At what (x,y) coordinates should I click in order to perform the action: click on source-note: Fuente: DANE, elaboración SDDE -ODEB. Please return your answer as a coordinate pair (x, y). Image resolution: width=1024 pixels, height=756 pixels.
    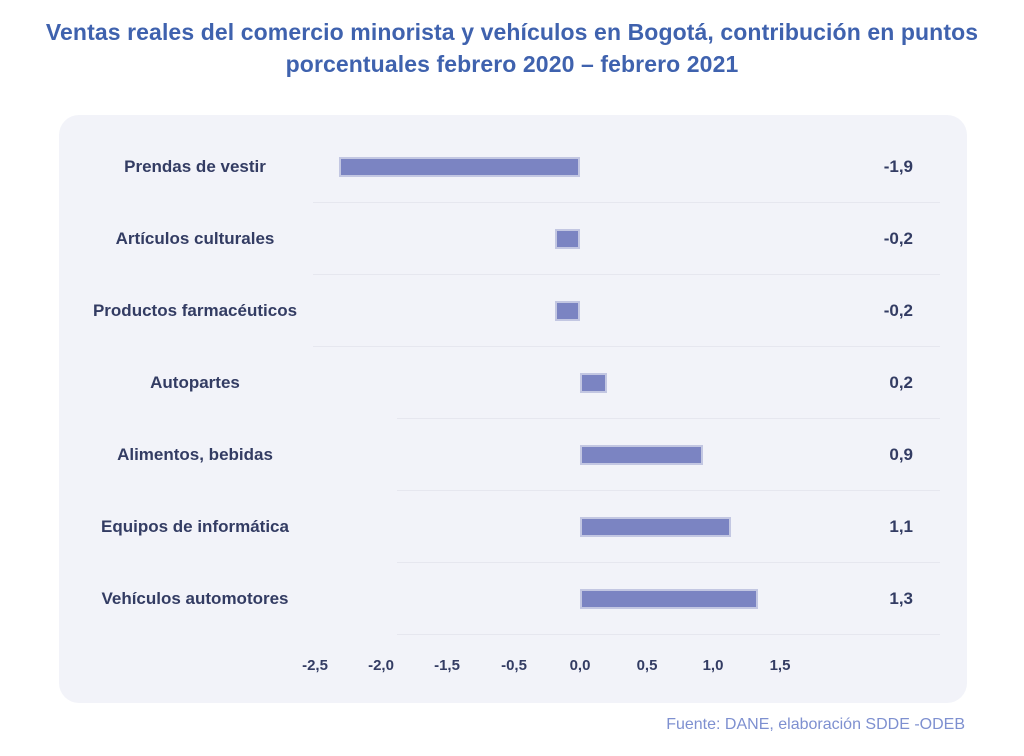
    Looking at the image, I should click on (815, 724).